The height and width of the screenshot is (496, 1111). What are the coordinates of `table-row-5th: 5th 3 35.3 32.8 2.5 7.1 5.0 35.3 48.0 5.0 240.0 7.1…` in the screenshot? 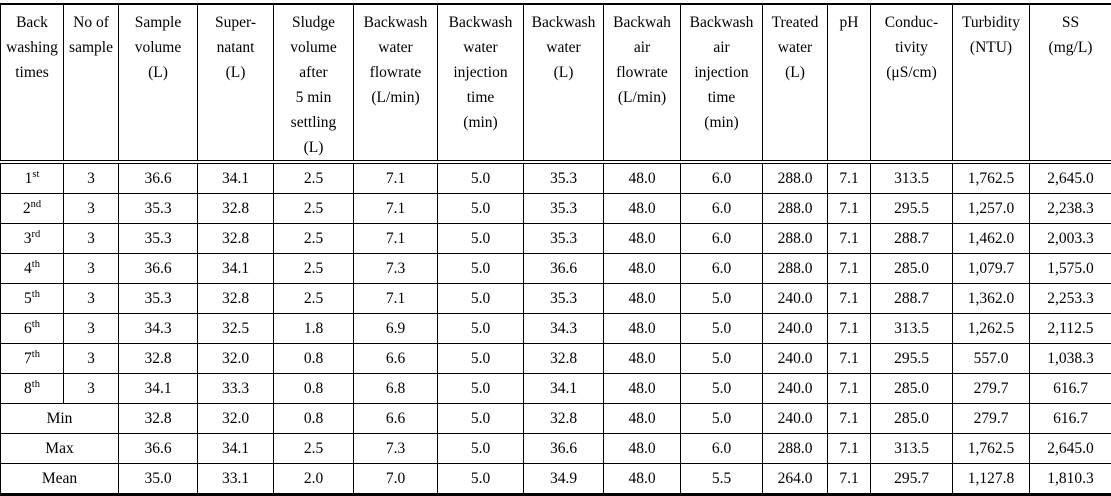 It's located at (555, 298).